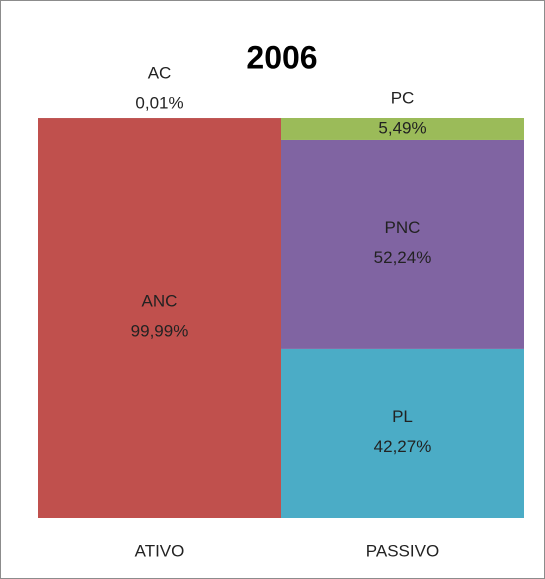 Image resolution: width=545 pixels, height=579 pixels. I want to click on segment-name: ANC, so click(160, 301).